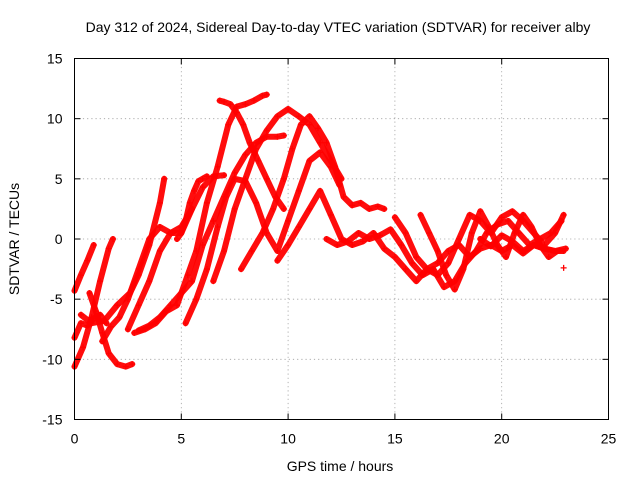  Describe the element at coordinates (75, 439) in the screenshot. I see `x-tick-label: 0` at that location.